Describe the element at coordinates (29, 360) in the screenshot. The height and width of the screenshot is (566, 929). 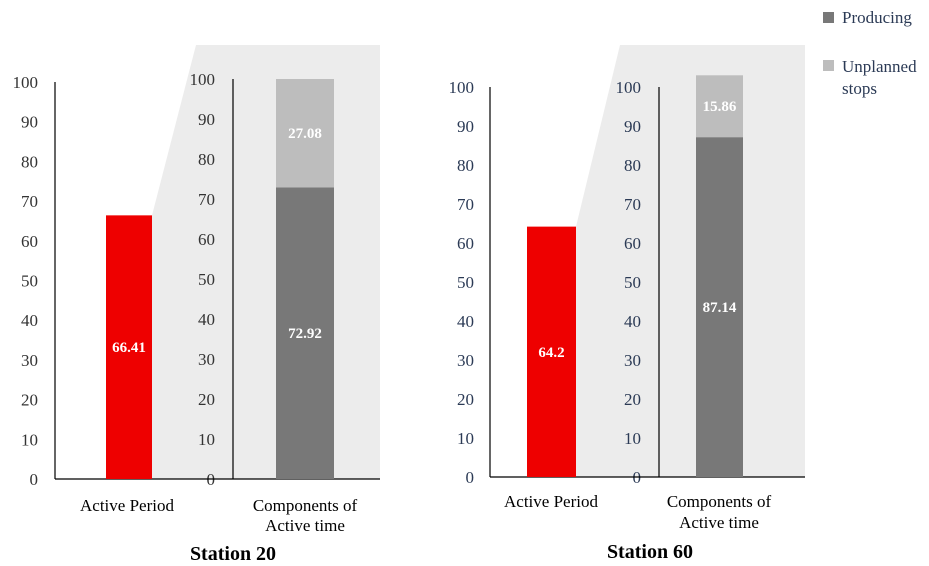
I see `station-20-left-tick-label: 30` at that location.